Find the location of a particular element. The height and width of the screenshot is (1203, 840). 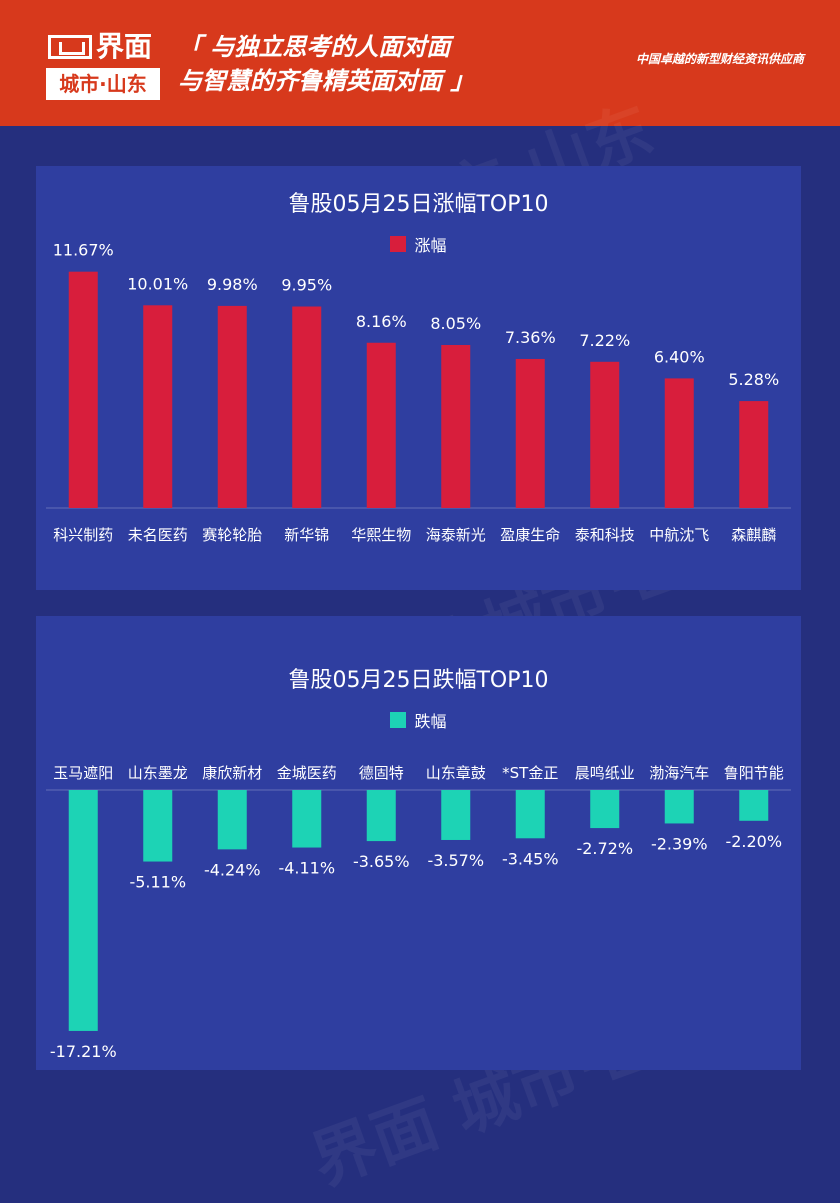

category-label: 泰和科技 is located at coordinates (605, 535).